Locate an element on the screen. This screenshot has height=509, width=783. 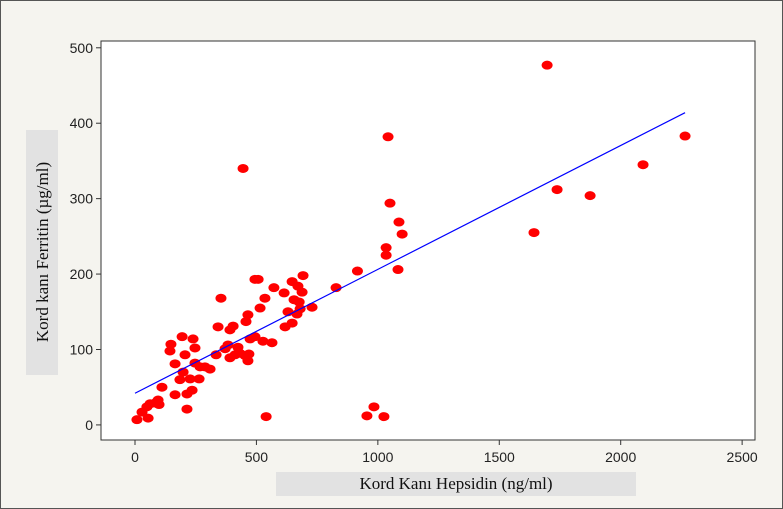
x-tick-label: 2000 is located at coordinates (620, 457).